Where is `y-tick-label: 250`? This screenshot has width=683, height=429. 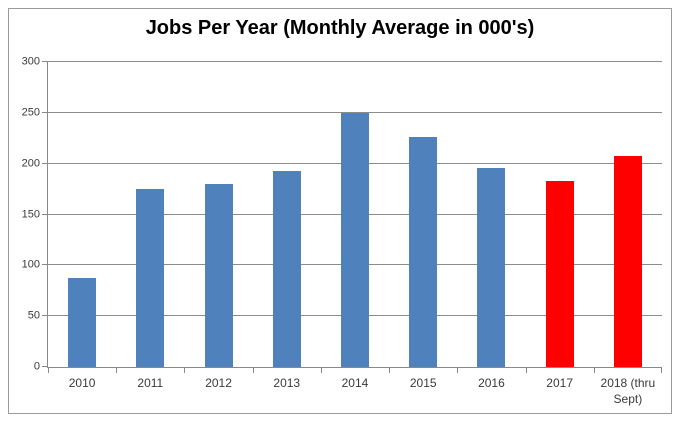 y-tick-label: 250 is located at coordinates (30, 112).